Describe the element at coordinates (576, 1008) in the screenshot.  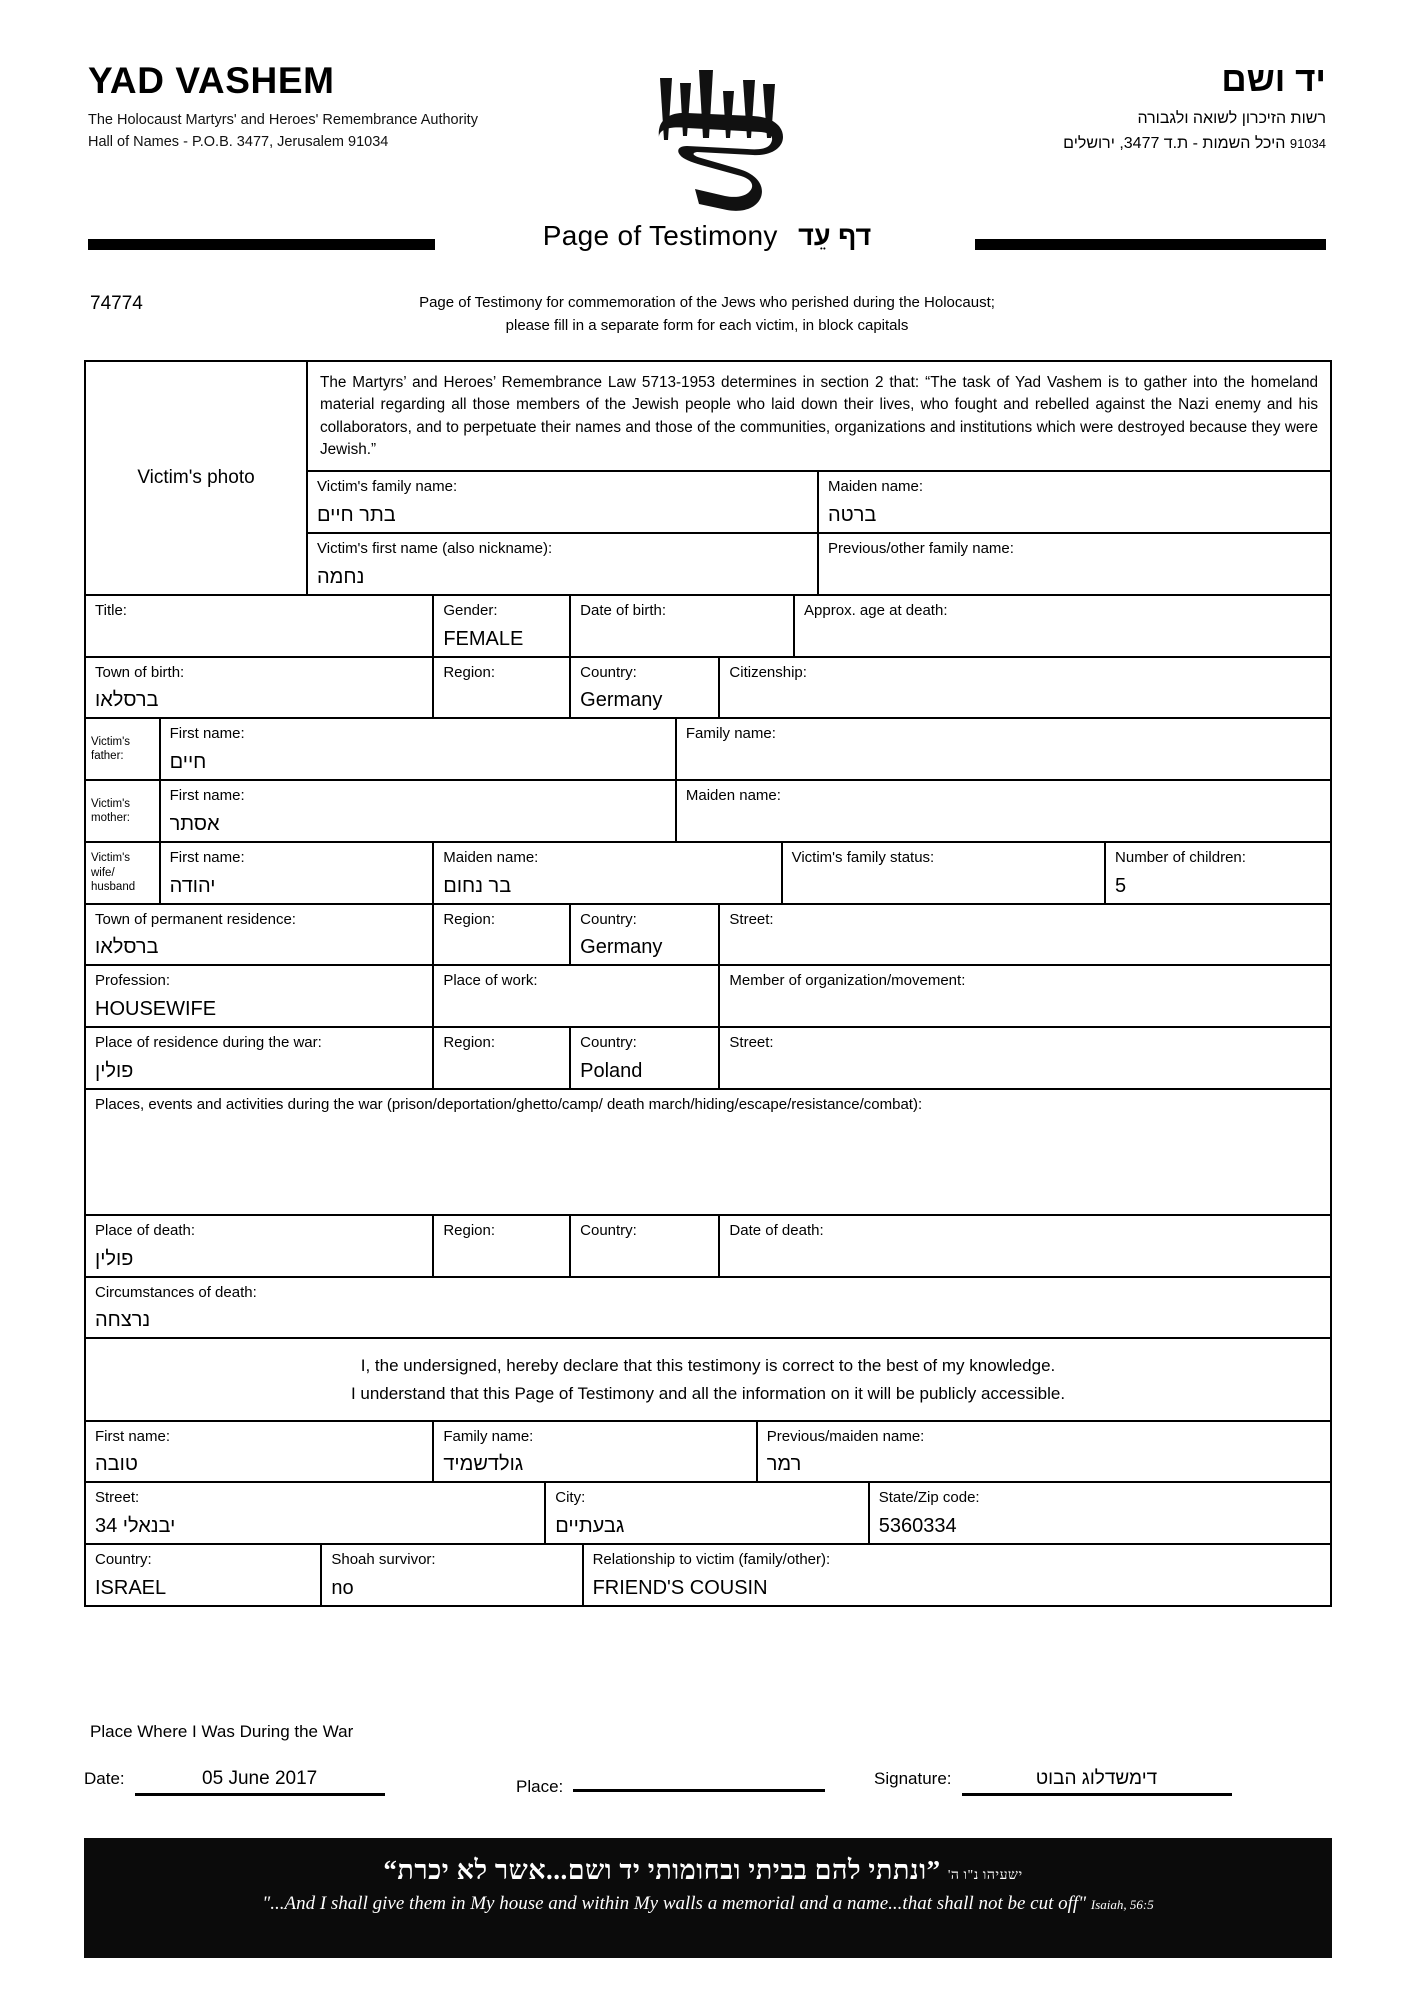
I see `value-place-of-work` at that location.